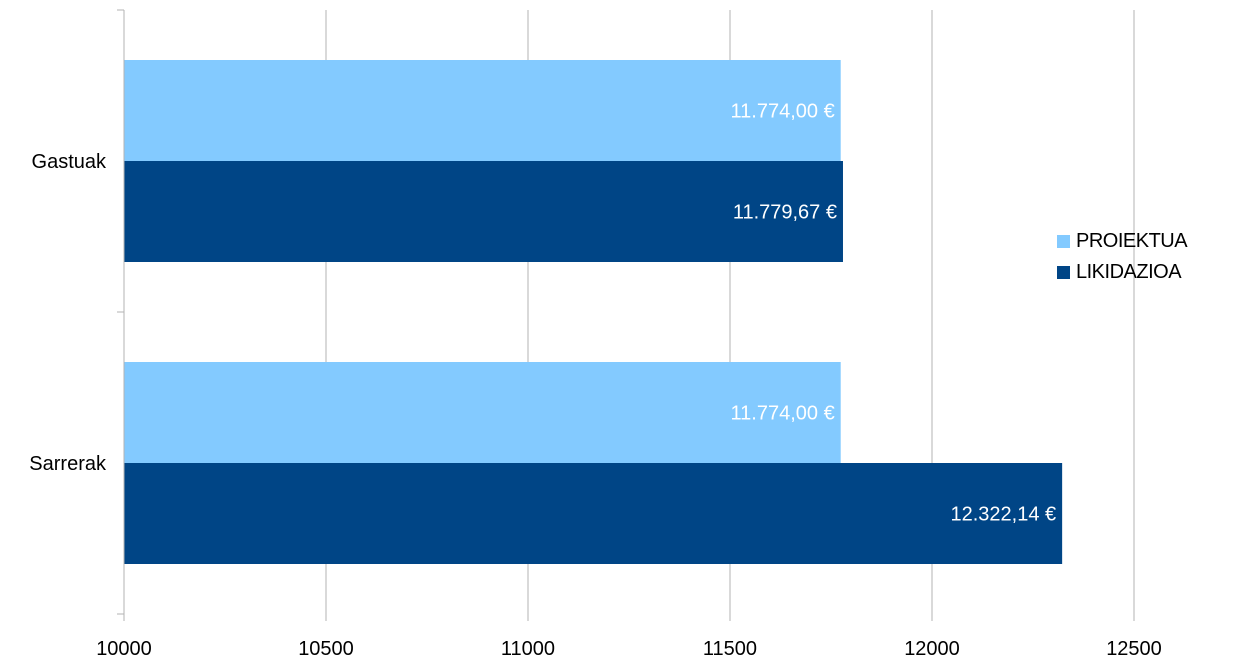  Describe the element at coordinates (1063, 241) in the screenshot. I see `legend-swatch-proiektua` at that location.